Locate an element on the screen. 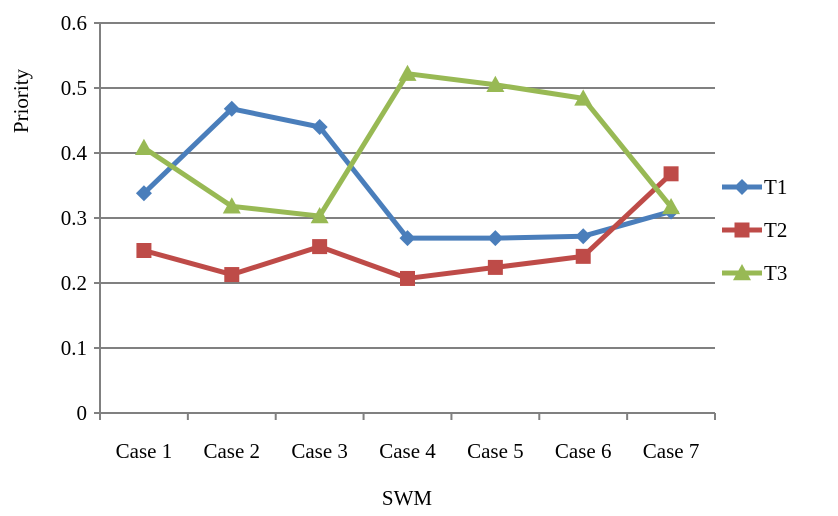 The width and height of the screenshot is (838, 516). legend-label: T3 is located at coordinates (775, 273).